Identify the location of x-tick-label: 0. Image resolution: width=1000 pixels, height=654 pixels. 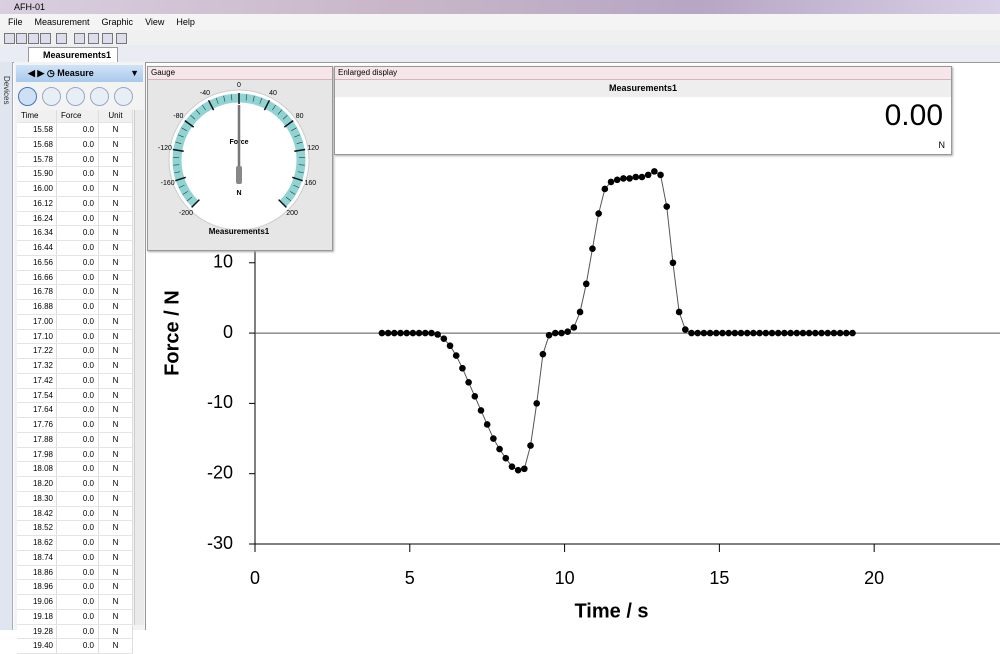
(255, 578).